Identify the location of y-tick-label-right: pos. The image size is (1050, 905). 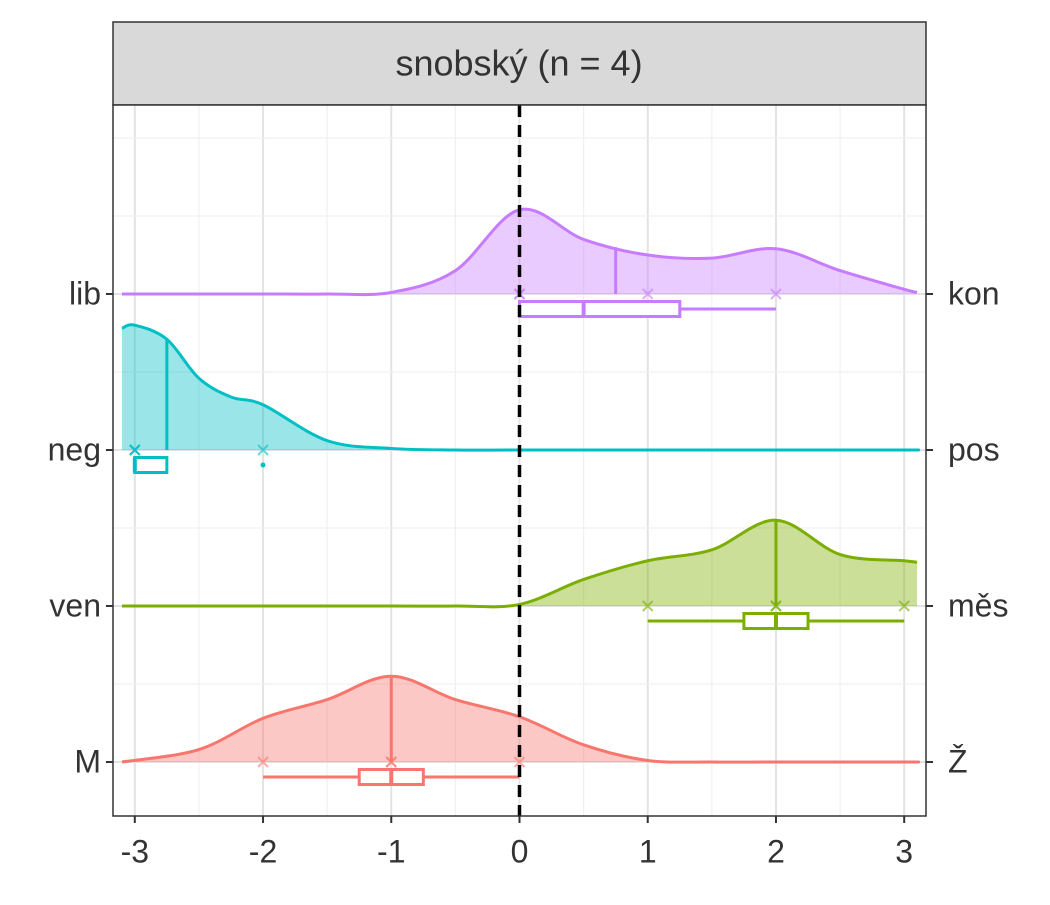
(974, 449).